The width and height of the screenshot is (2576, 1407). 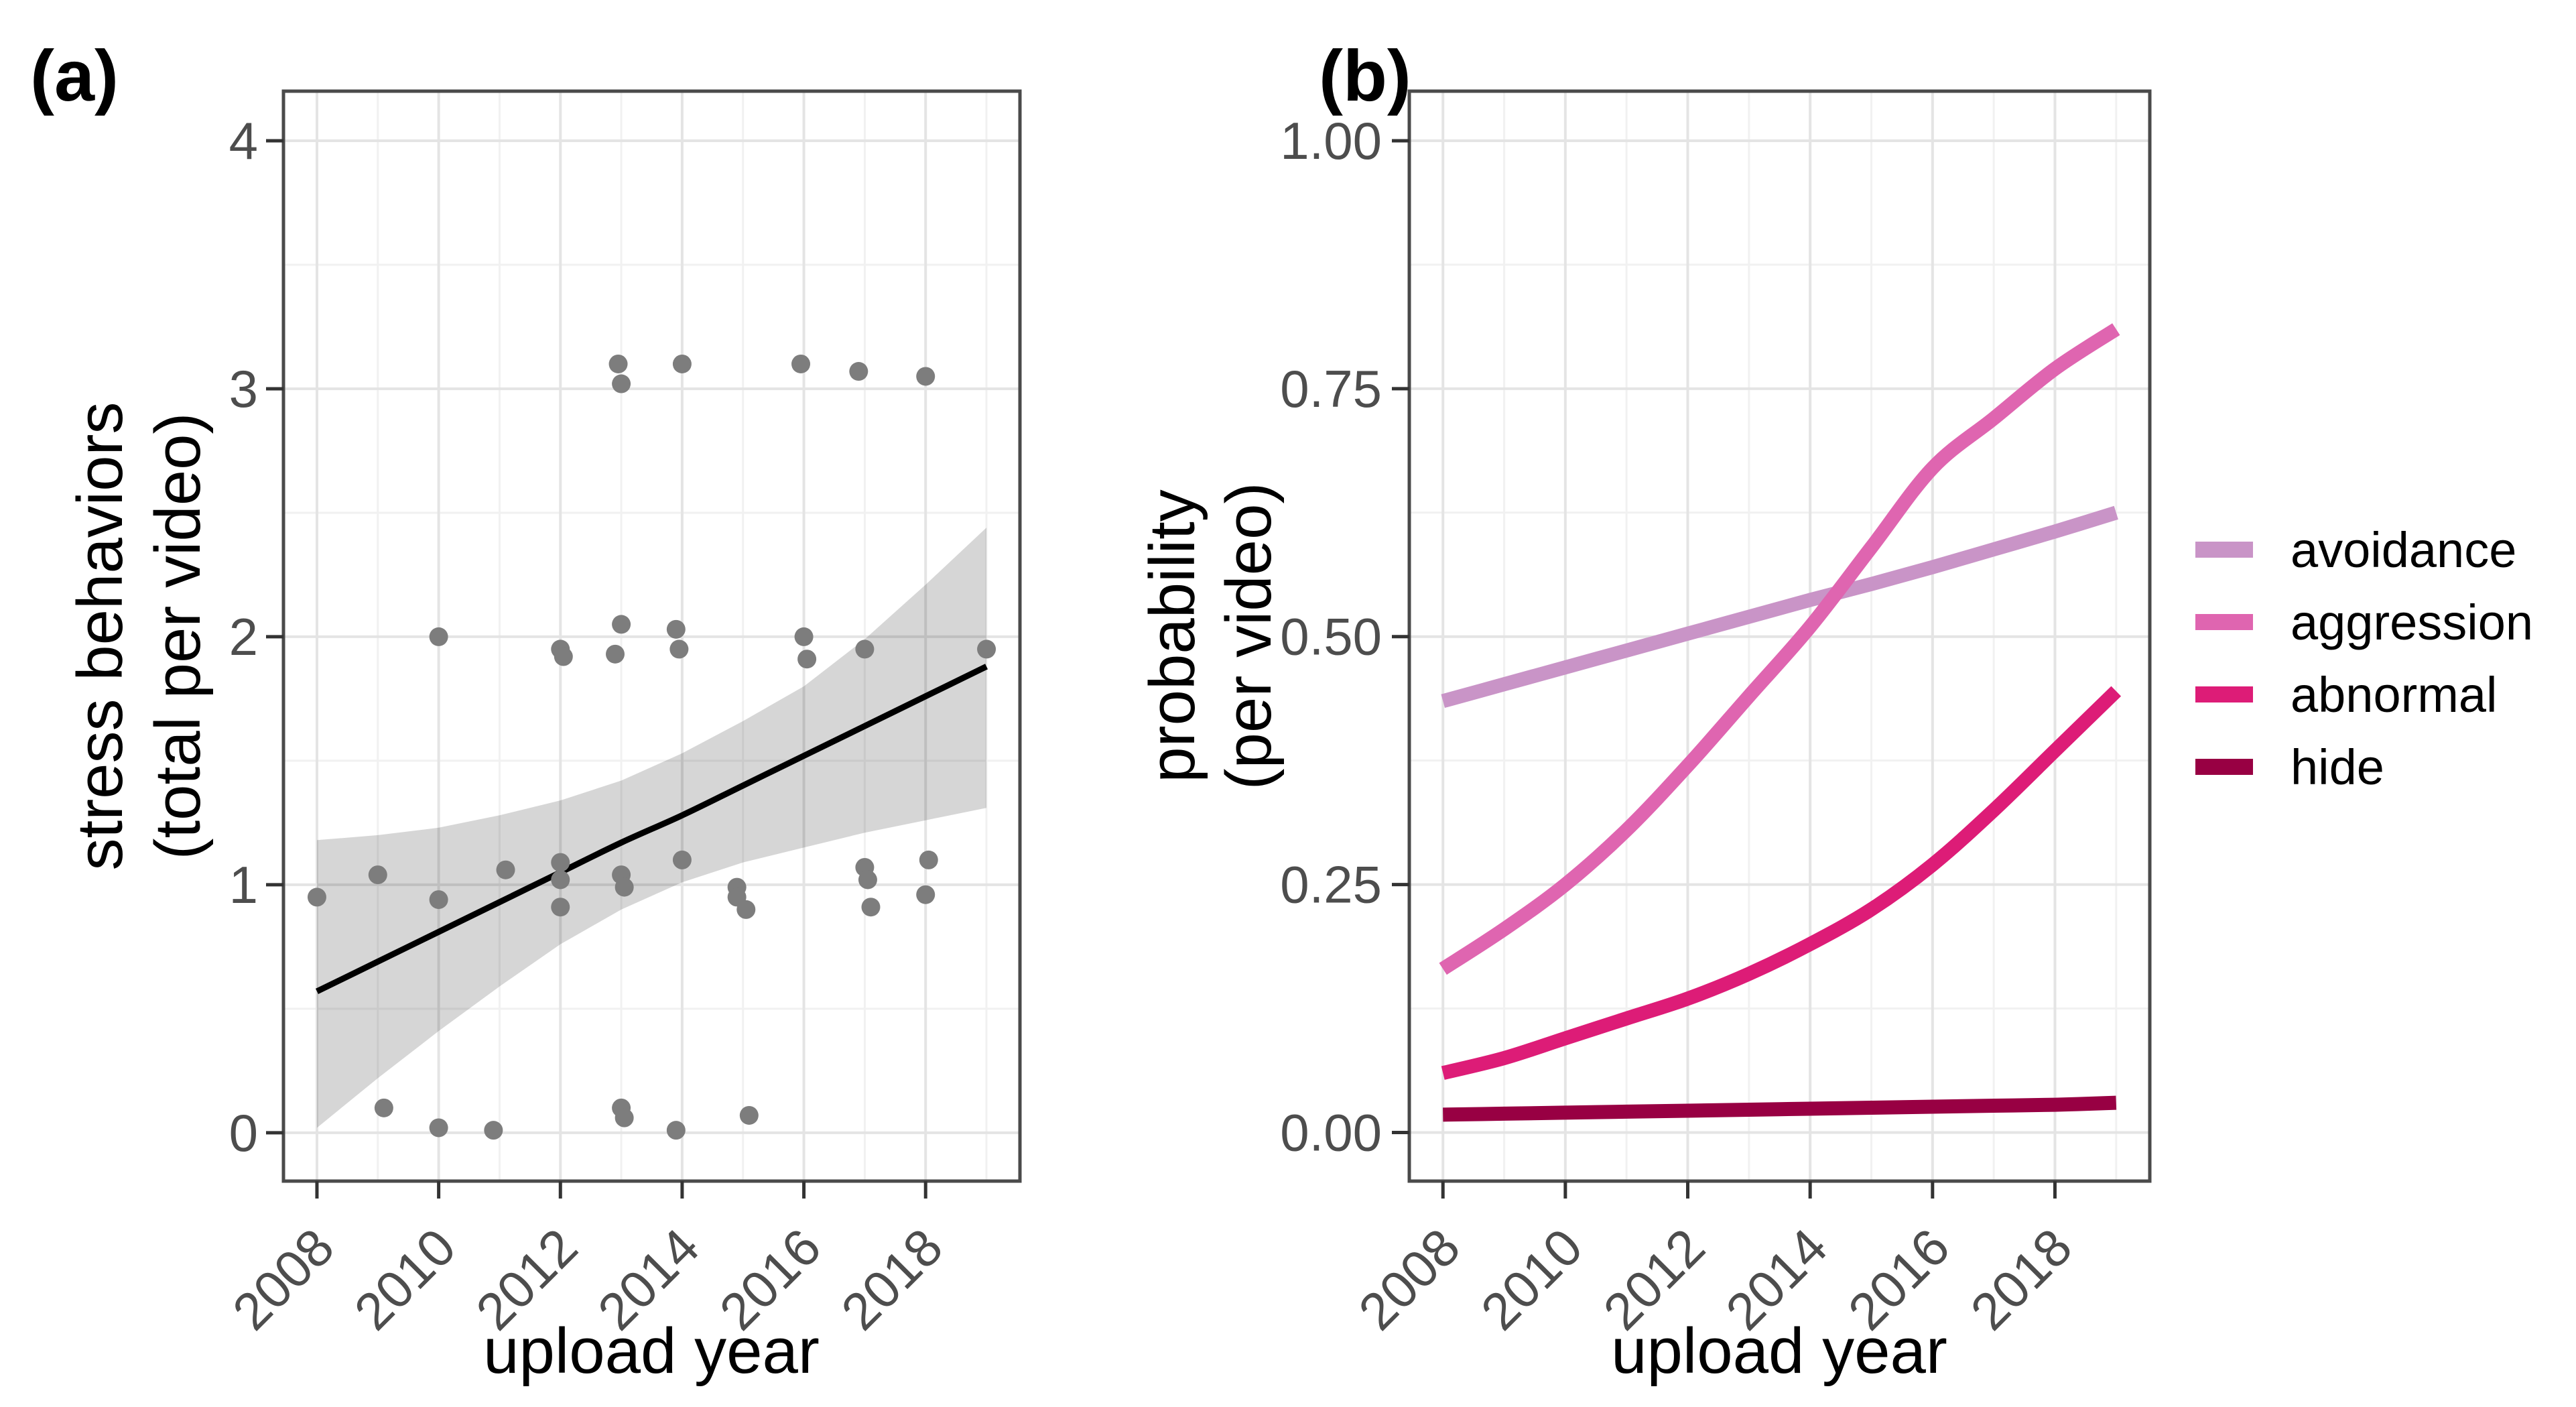 I want to click on panel-a-x-axis-title: upload year, so click(x=651, y=1351).